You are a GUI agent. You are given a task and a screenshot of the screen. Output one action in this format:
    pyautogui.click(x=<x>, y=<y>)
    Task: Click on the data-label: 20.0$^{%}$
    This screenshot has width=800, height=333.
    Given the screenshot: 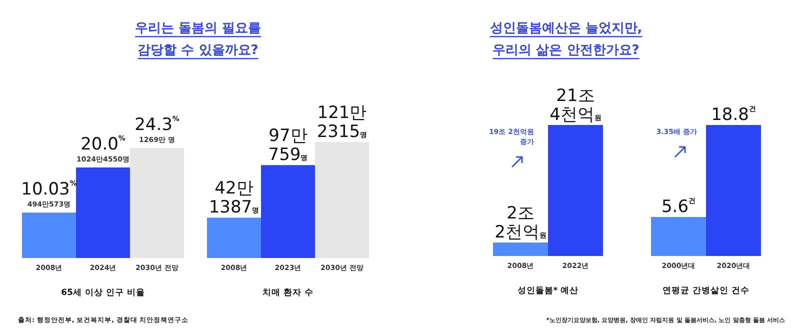 What is the action you would take?
    pyautogui.click(x=103, y=144)
    